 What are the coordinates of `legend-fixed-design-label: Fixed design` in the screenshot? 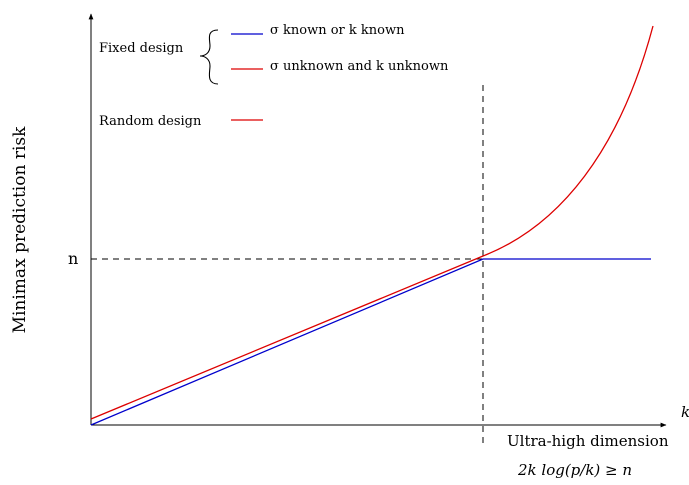 It's located at (141, 48).